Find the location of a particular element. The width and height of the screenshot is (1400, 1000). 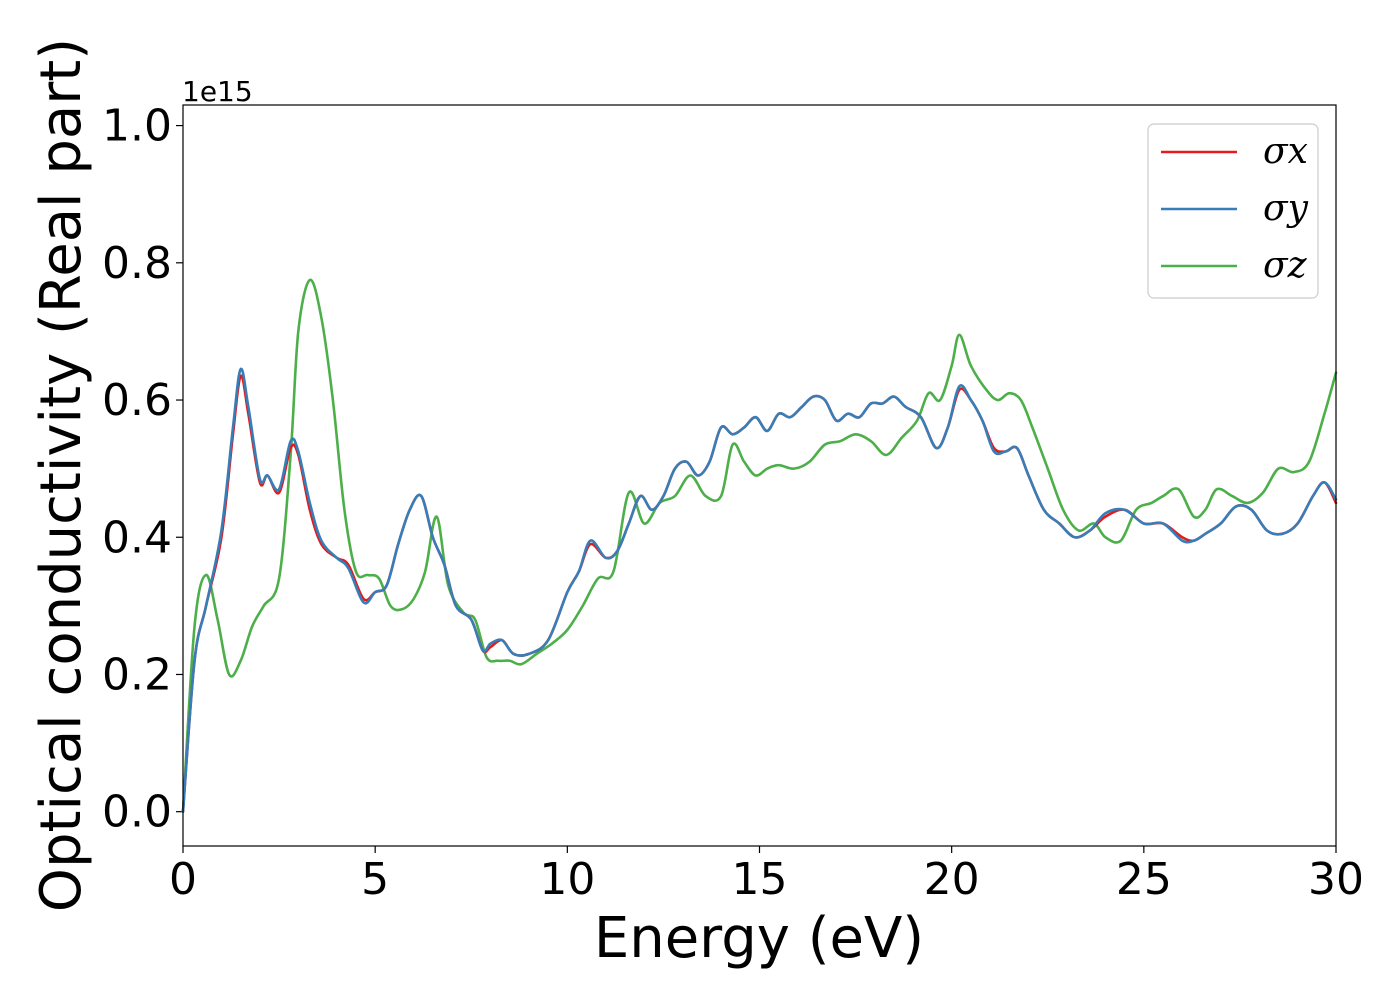

legend-label: σz is located at coordinates (1285, 265).